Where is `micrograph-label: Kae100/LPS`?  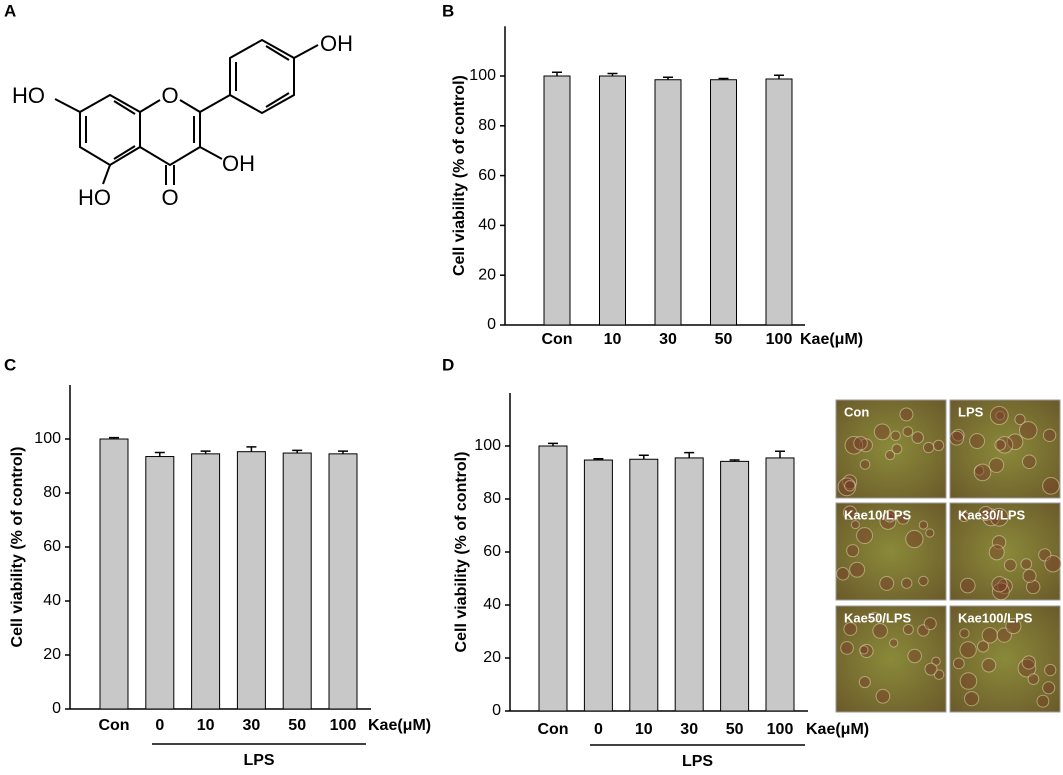 micrograph-label: Kae100/LPS is located at coordinates (995, 617).